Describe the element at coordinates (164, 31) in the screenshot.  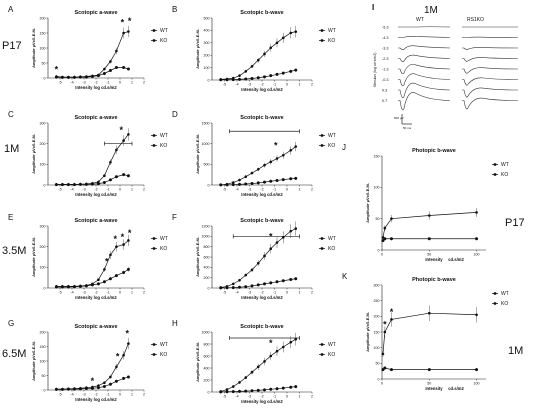
I see `legend-label-wt: WT` at that location.